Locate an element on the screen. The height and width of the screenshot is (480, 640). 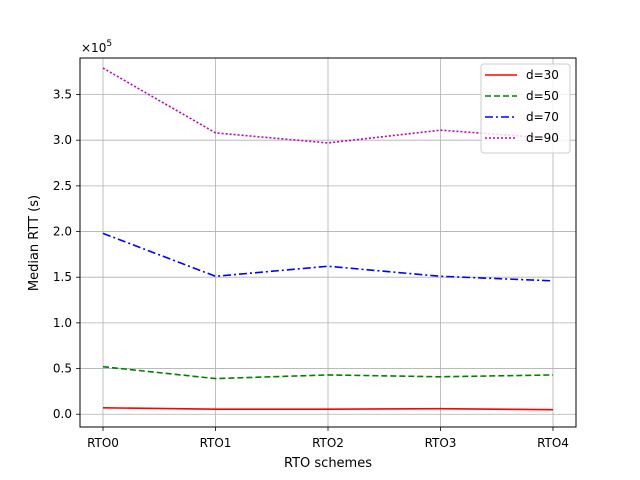
x-tick-label: RTO4 is located at coordinates (553, 443).